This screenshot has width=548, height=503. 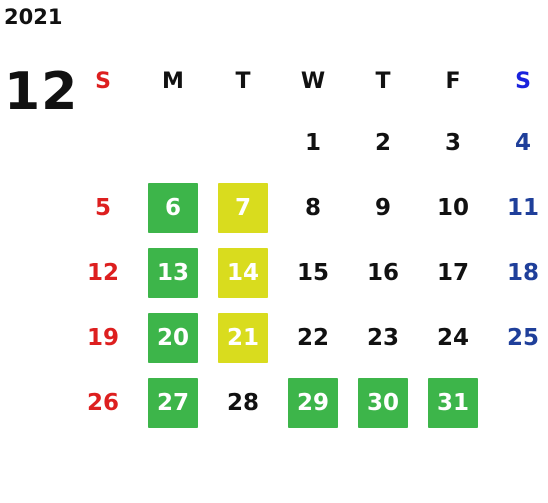 What do you see at coordinates (523, 81) in the screenshot?
I see `weekday-header-sat: S` at bounding box center [523, 81].